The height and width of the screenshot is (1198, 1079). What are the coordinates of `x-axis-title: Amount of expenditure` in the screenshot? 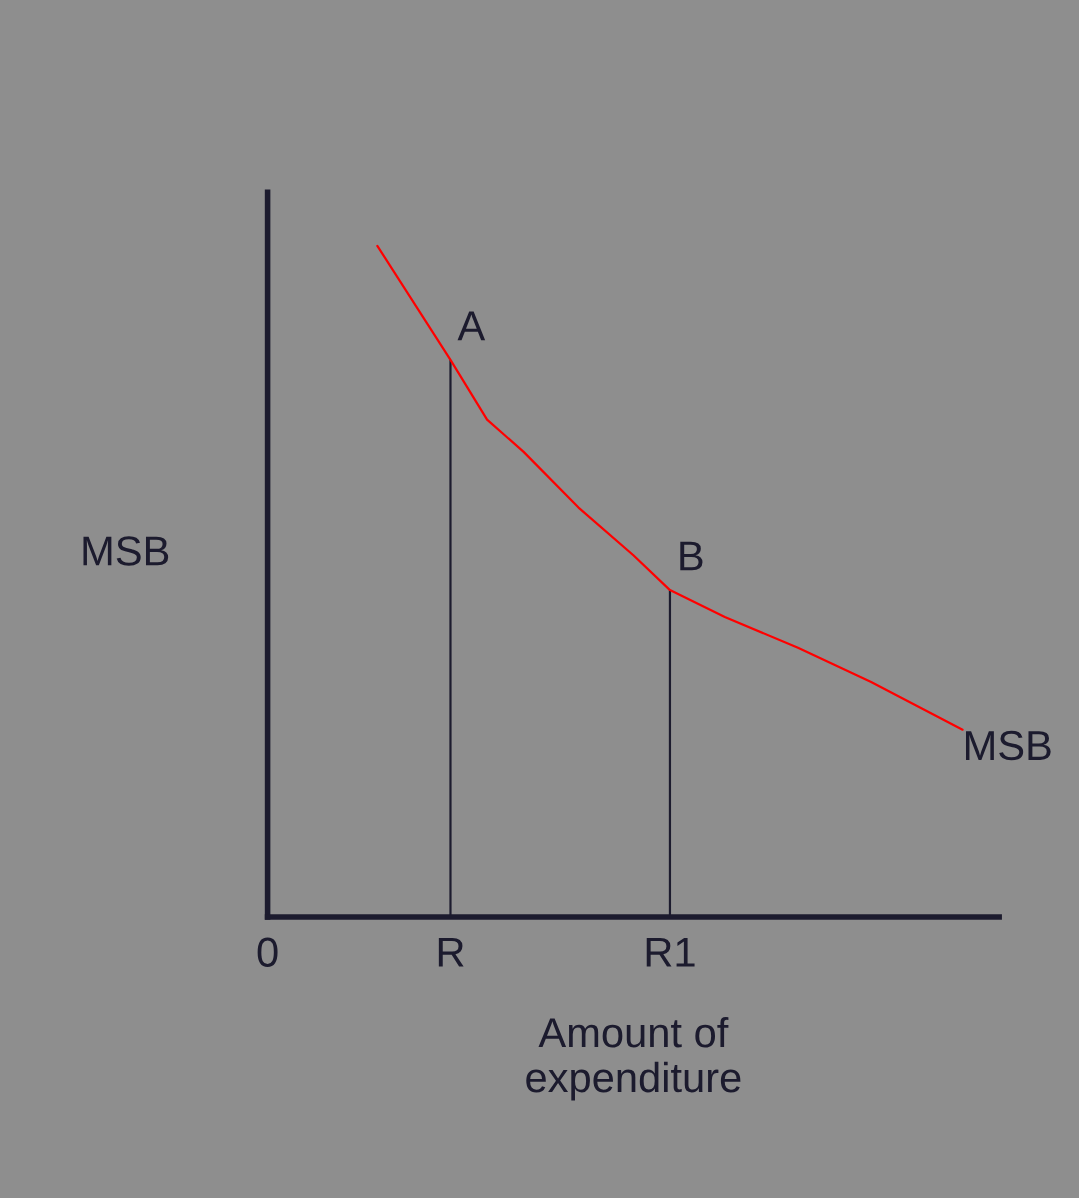 It's located at (633, 1058).